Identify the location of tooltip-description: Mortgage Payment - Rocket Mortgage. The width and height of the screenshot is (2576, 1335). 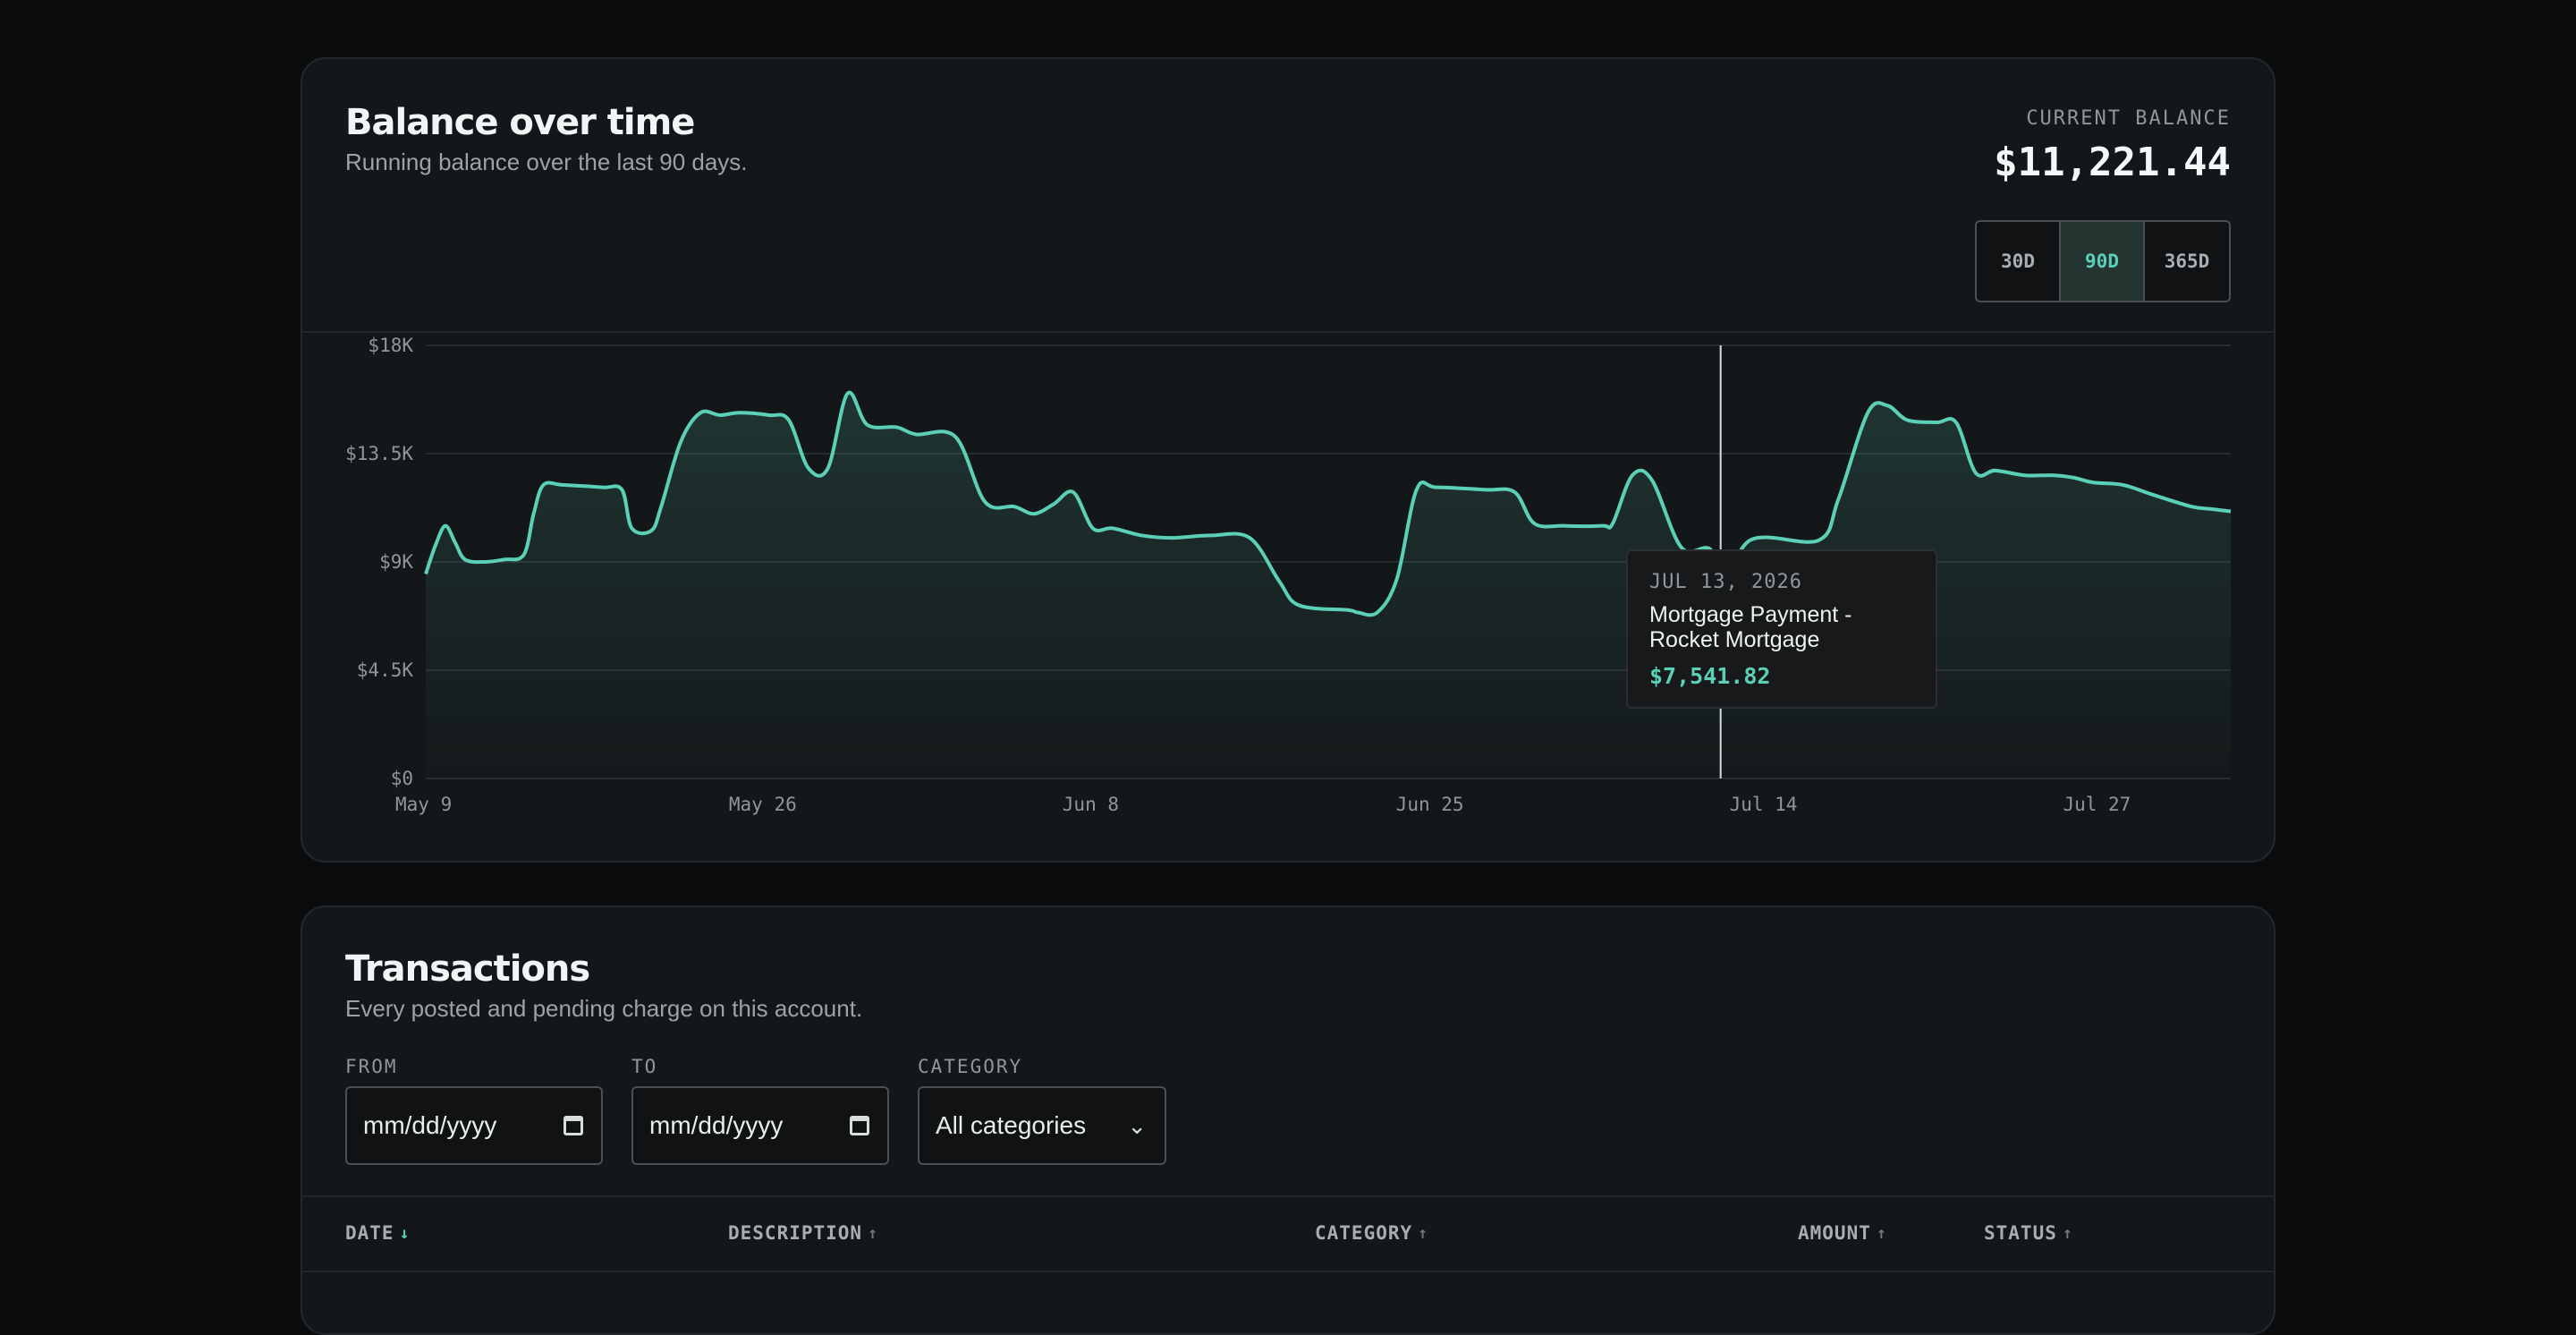
(1750, 627).